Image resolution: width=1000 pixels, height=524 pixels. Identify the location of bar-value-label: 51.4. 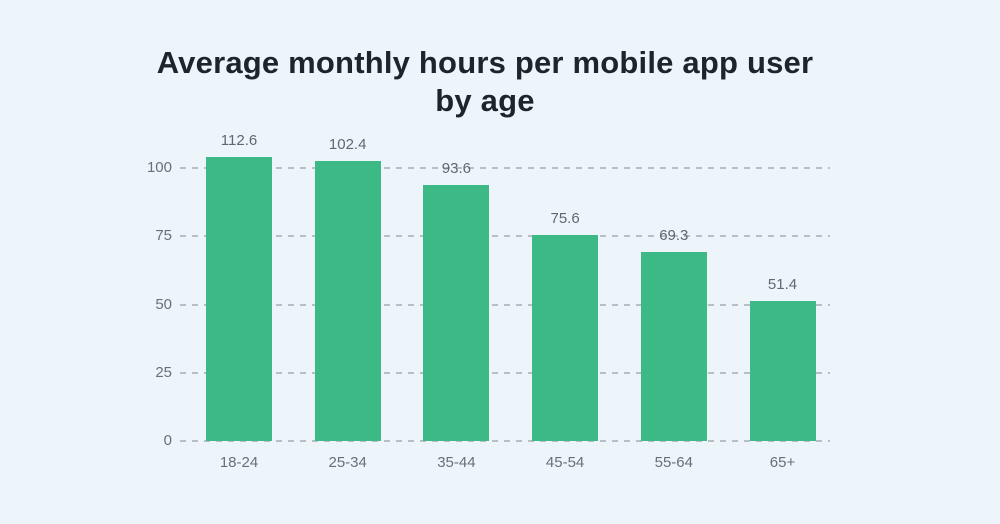
(782, 284).